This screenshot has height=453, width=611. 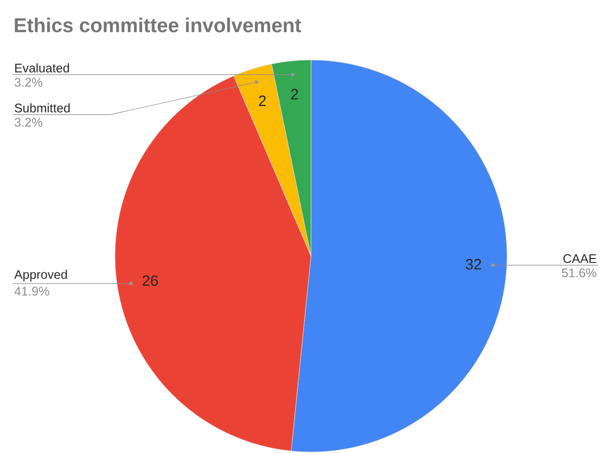 I want to click on data-label: 26, so click(x=150, y=280).